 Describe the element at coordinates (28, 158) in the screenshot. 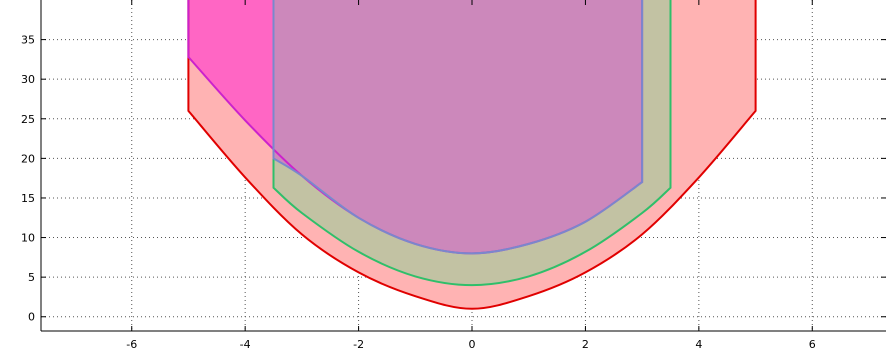

I see `y-tick-label: 20` at that location.